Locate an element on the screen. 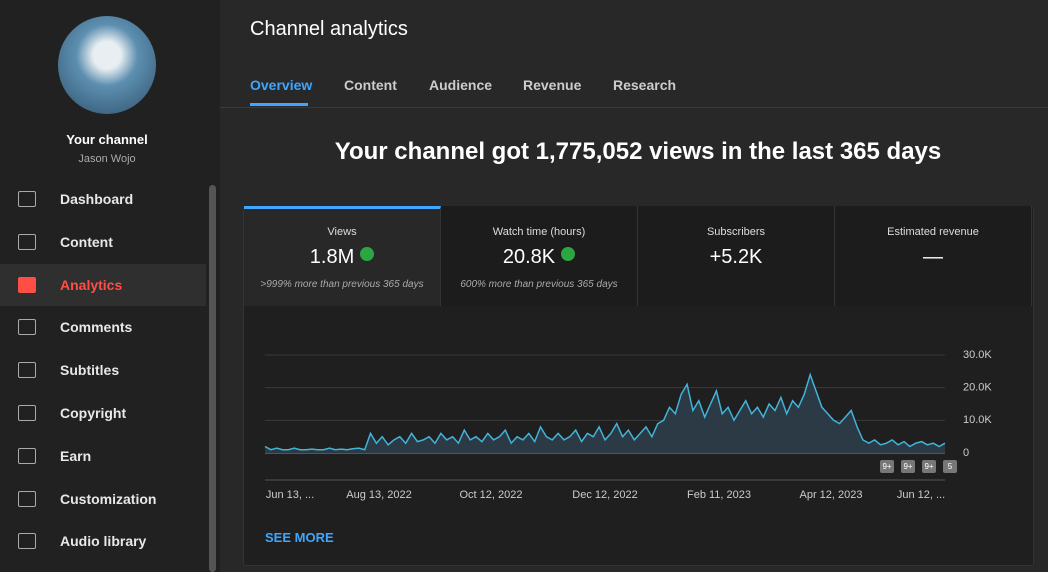 The image size is (1048, 572). x-tick-label: Apr 12, 2023 is located at coordinates (831, 495).